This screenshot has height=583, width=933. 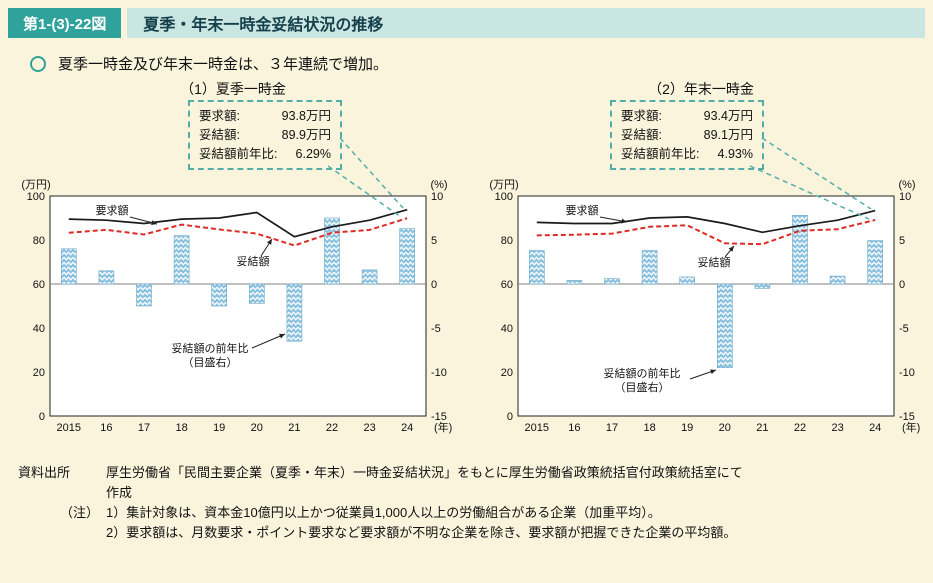 What do you see at coordinates (660, 153) in the screenshot?
I see `callout-label: 妥結額前年比:` at bounding box center [660, 153].